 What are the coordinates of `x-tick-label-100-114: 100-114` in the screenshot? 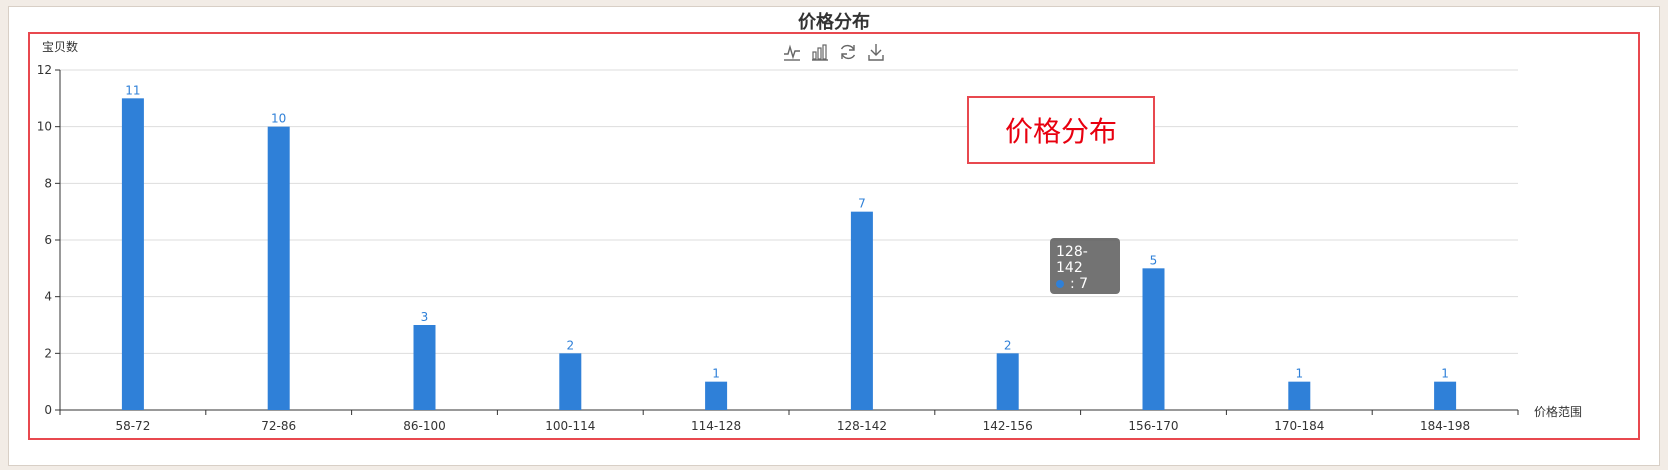 It's located at (570, 426).